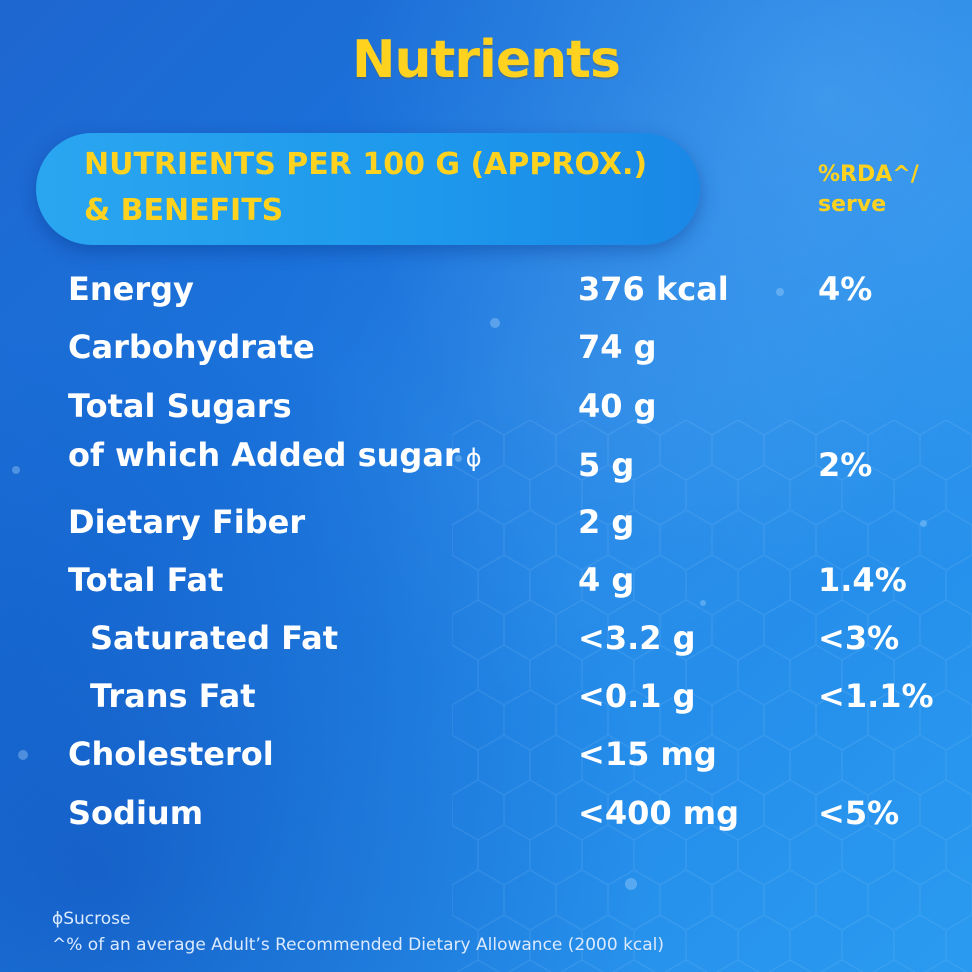 Image resolution: width=972 pixels, height=972 pixels. I want to click on nutrient-name: Trans Fat, so click(173, 696).